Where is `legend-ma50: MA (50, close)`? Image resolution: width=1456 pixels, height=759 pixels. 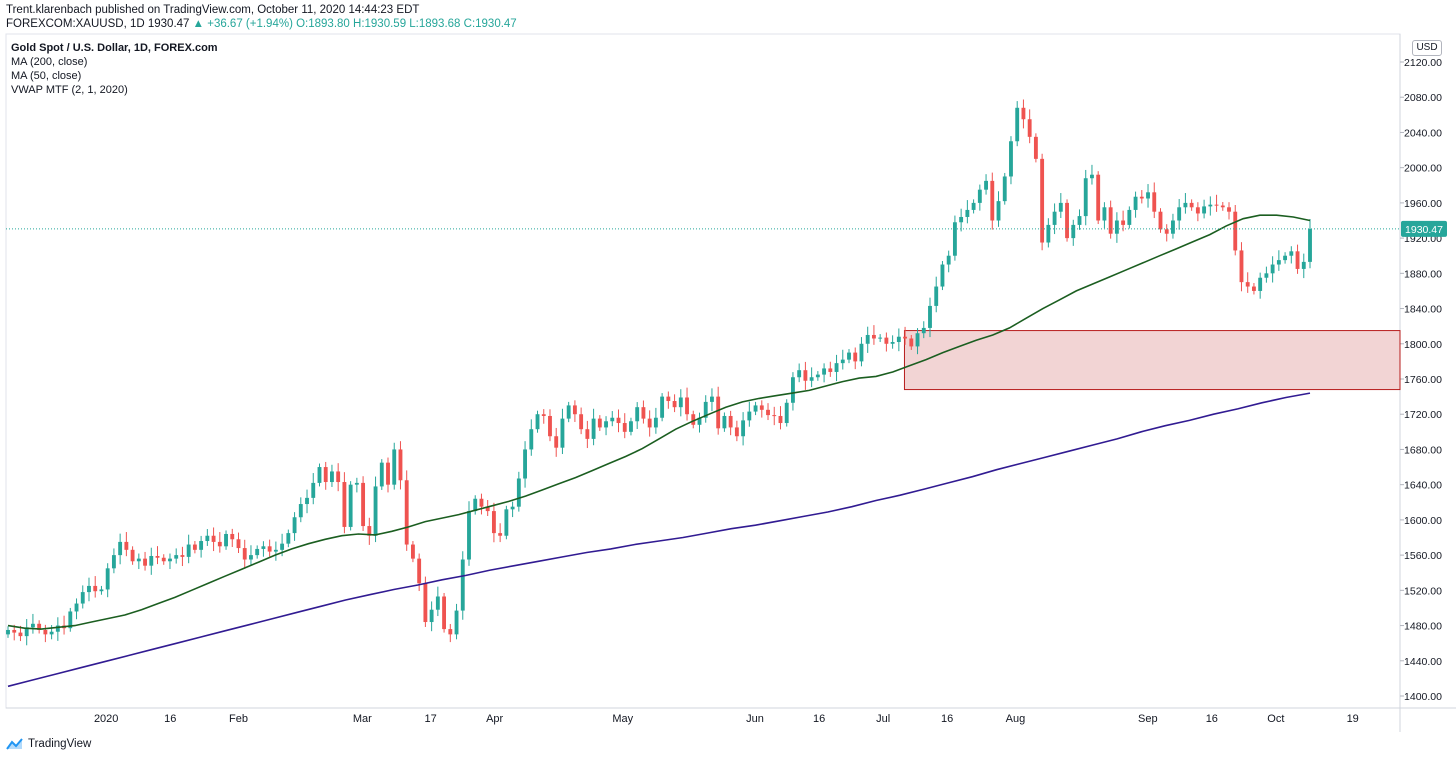 legend-ma50: MA (50, close) is located at coordinates (46, 76).